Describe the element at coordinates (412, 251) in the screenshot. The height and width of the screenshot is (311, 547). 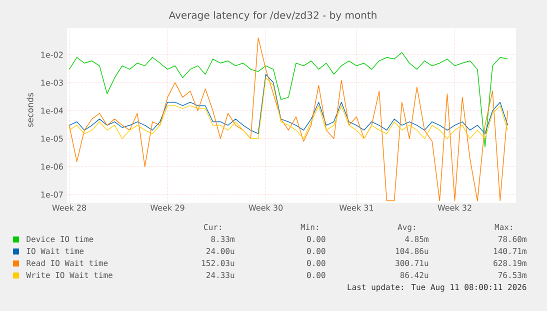
I see `text: 104.86u` at that location.